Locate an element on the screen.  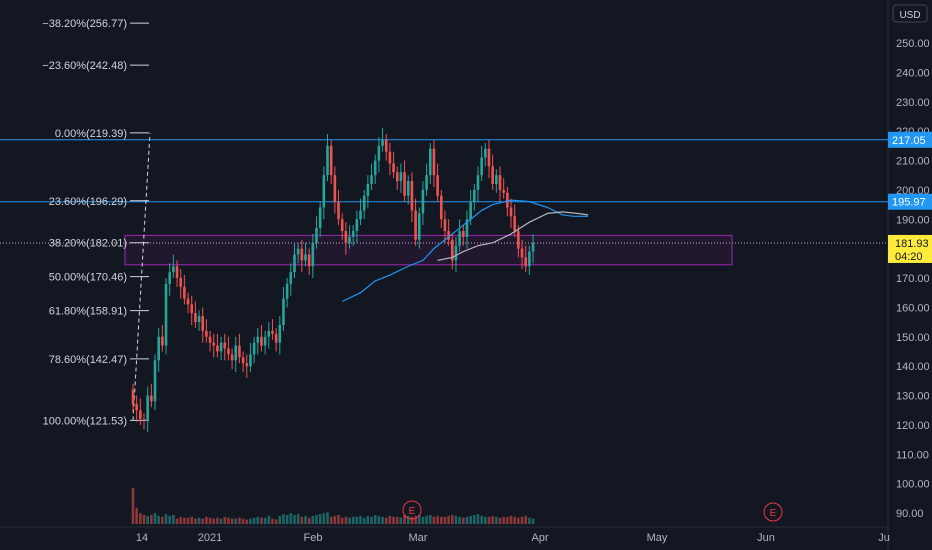
y-tick-label: 120.00 is located at coordinates (913, 426).